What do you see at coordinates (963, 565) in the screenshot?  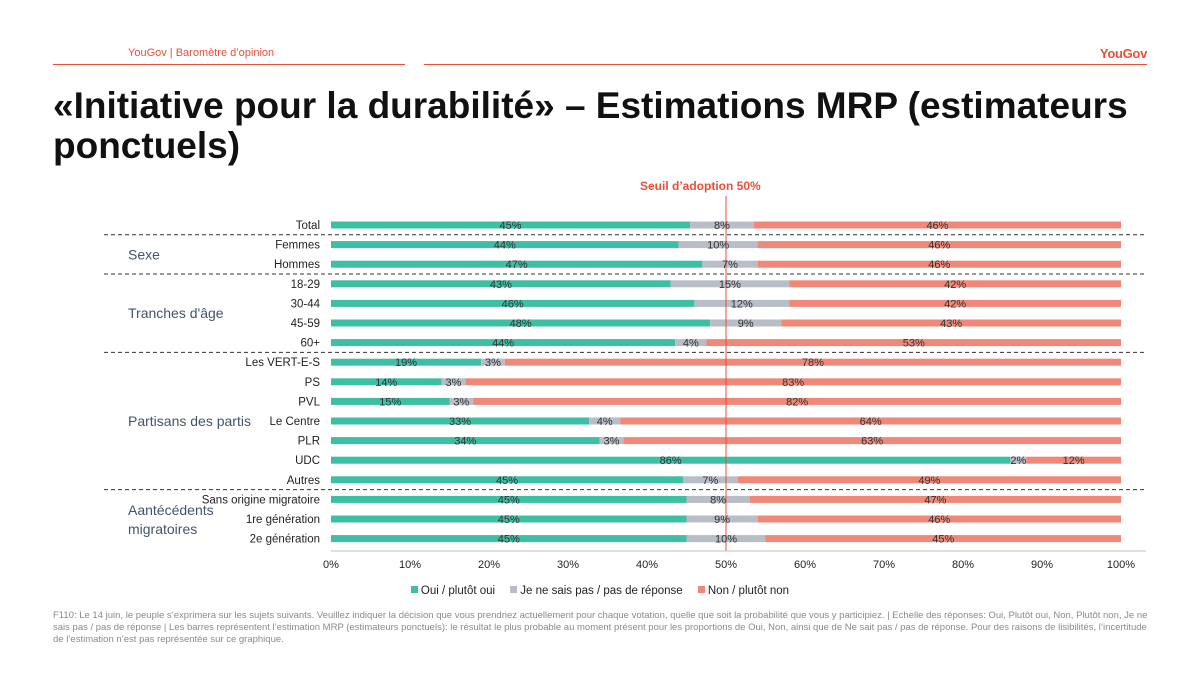 I see `x-tick-label: 80%` at bounding box center [963, 565].